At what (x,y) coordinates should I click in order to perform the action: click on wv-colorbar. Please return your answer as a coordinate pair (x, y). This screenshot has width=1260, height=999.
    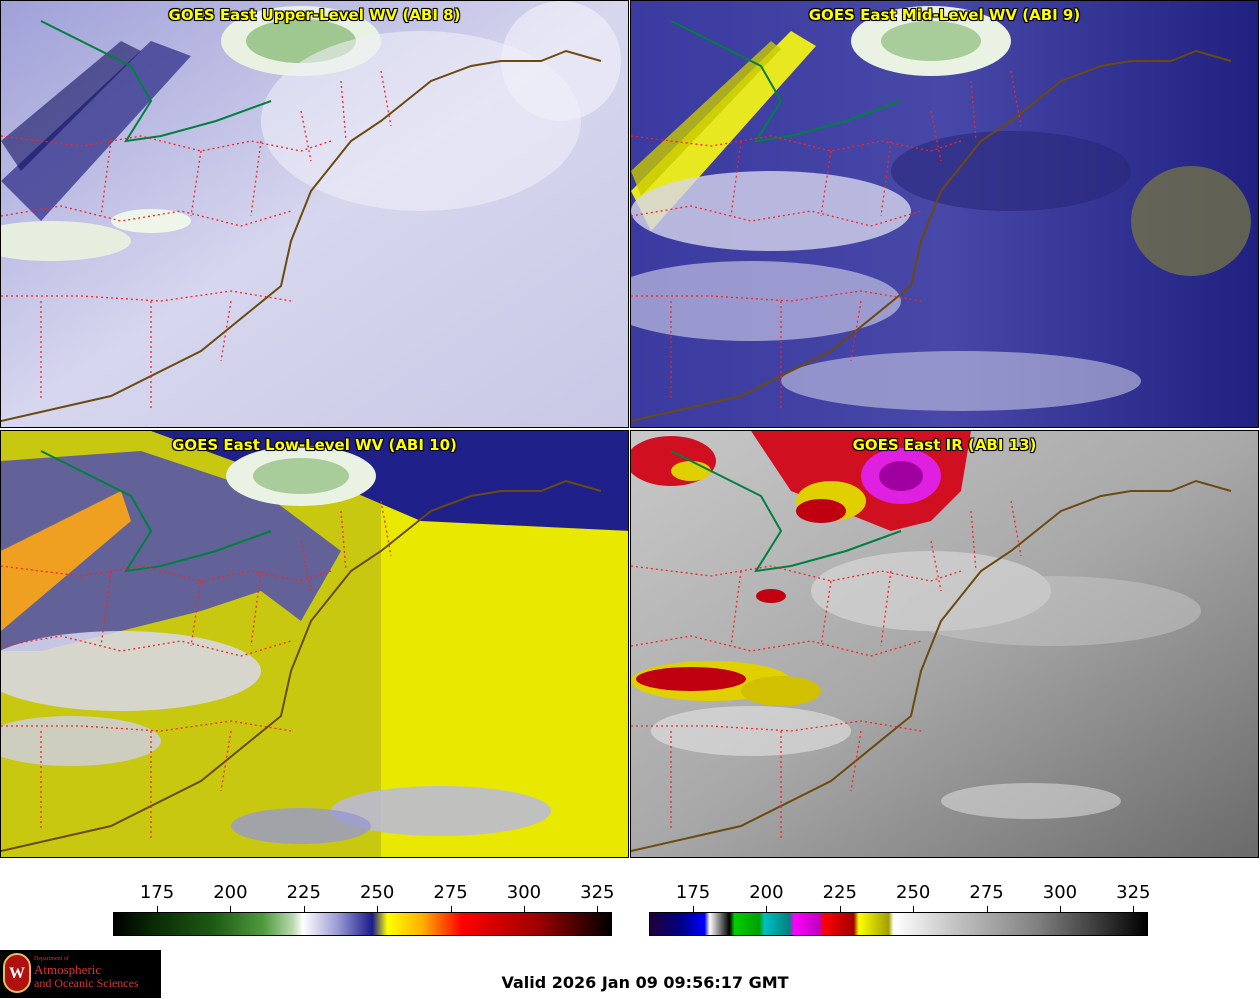
    Looking at the image, I should click on (362, 924).